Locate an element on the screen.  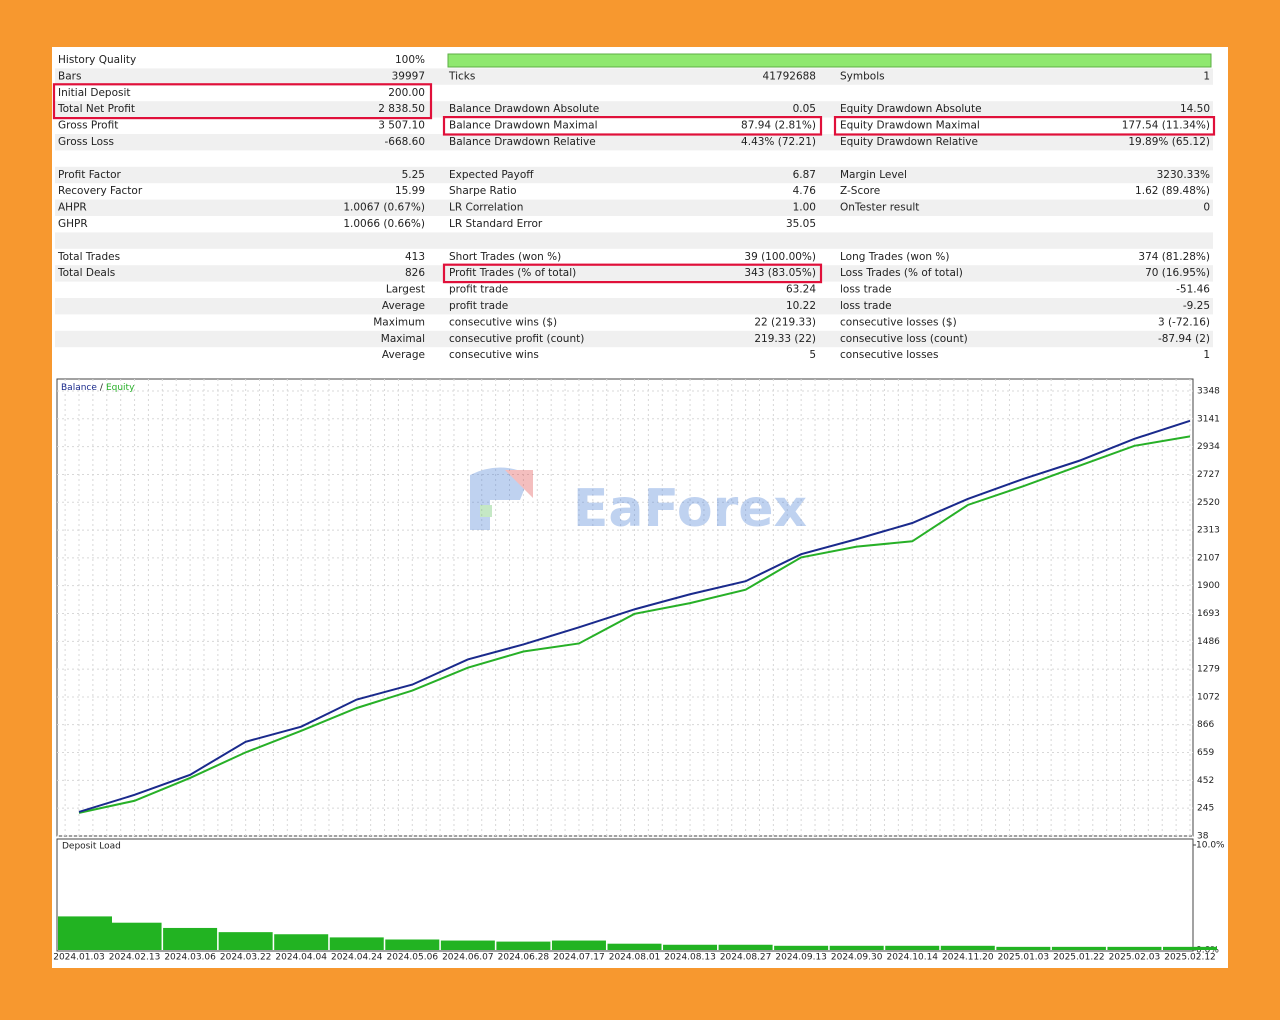
stat-value: 3230.33% is located at coordinates (1183, 175).